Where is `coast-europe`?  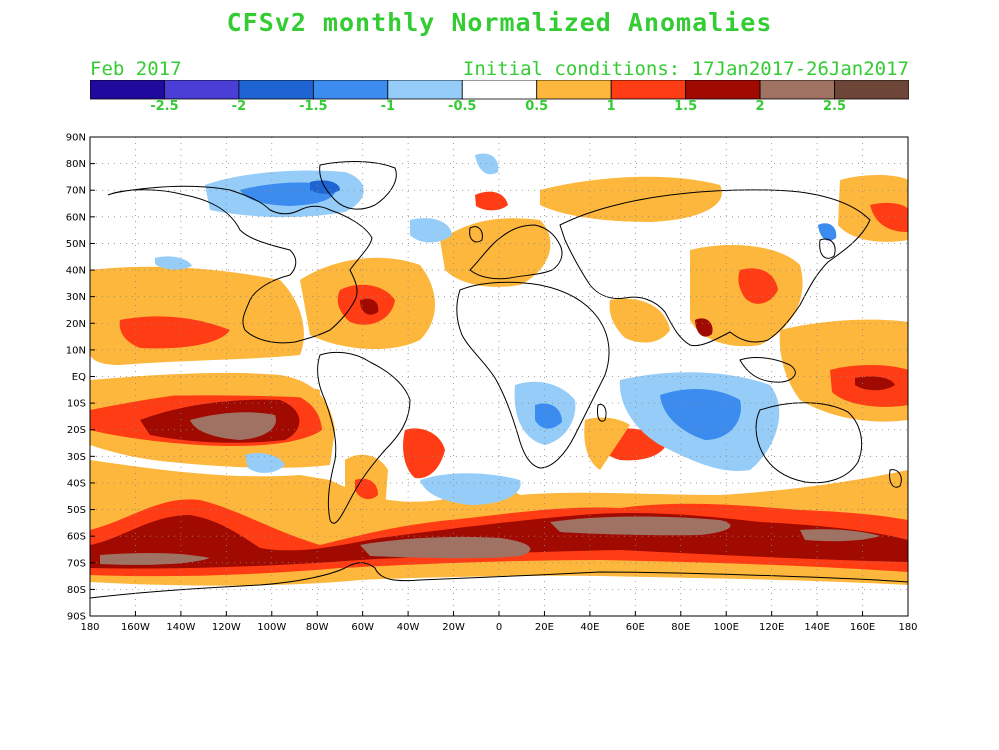 coast-europe is located at coordinates (516, 252).